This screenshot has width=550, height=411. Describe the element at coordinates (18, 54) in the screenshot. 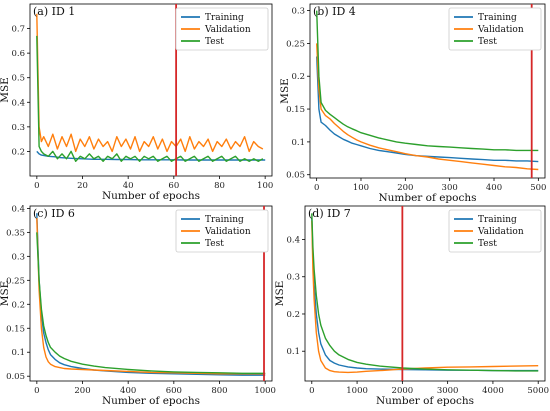

I see `y-tick-label: 0.6` at that location.